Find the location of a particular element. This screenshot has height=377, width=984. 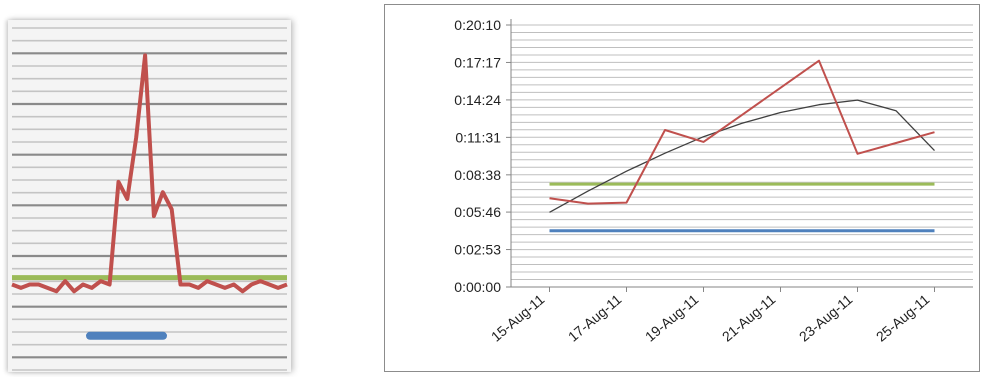

x-tick-label: 21-Aug-11 is located at coordinates (749, 318).